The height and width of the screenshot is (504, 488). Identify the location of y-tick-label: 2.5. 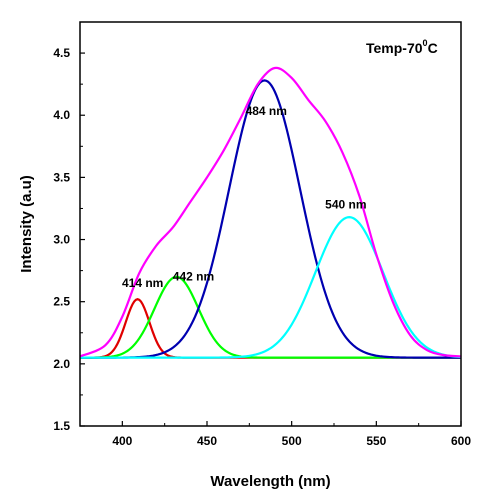
(61, 302).